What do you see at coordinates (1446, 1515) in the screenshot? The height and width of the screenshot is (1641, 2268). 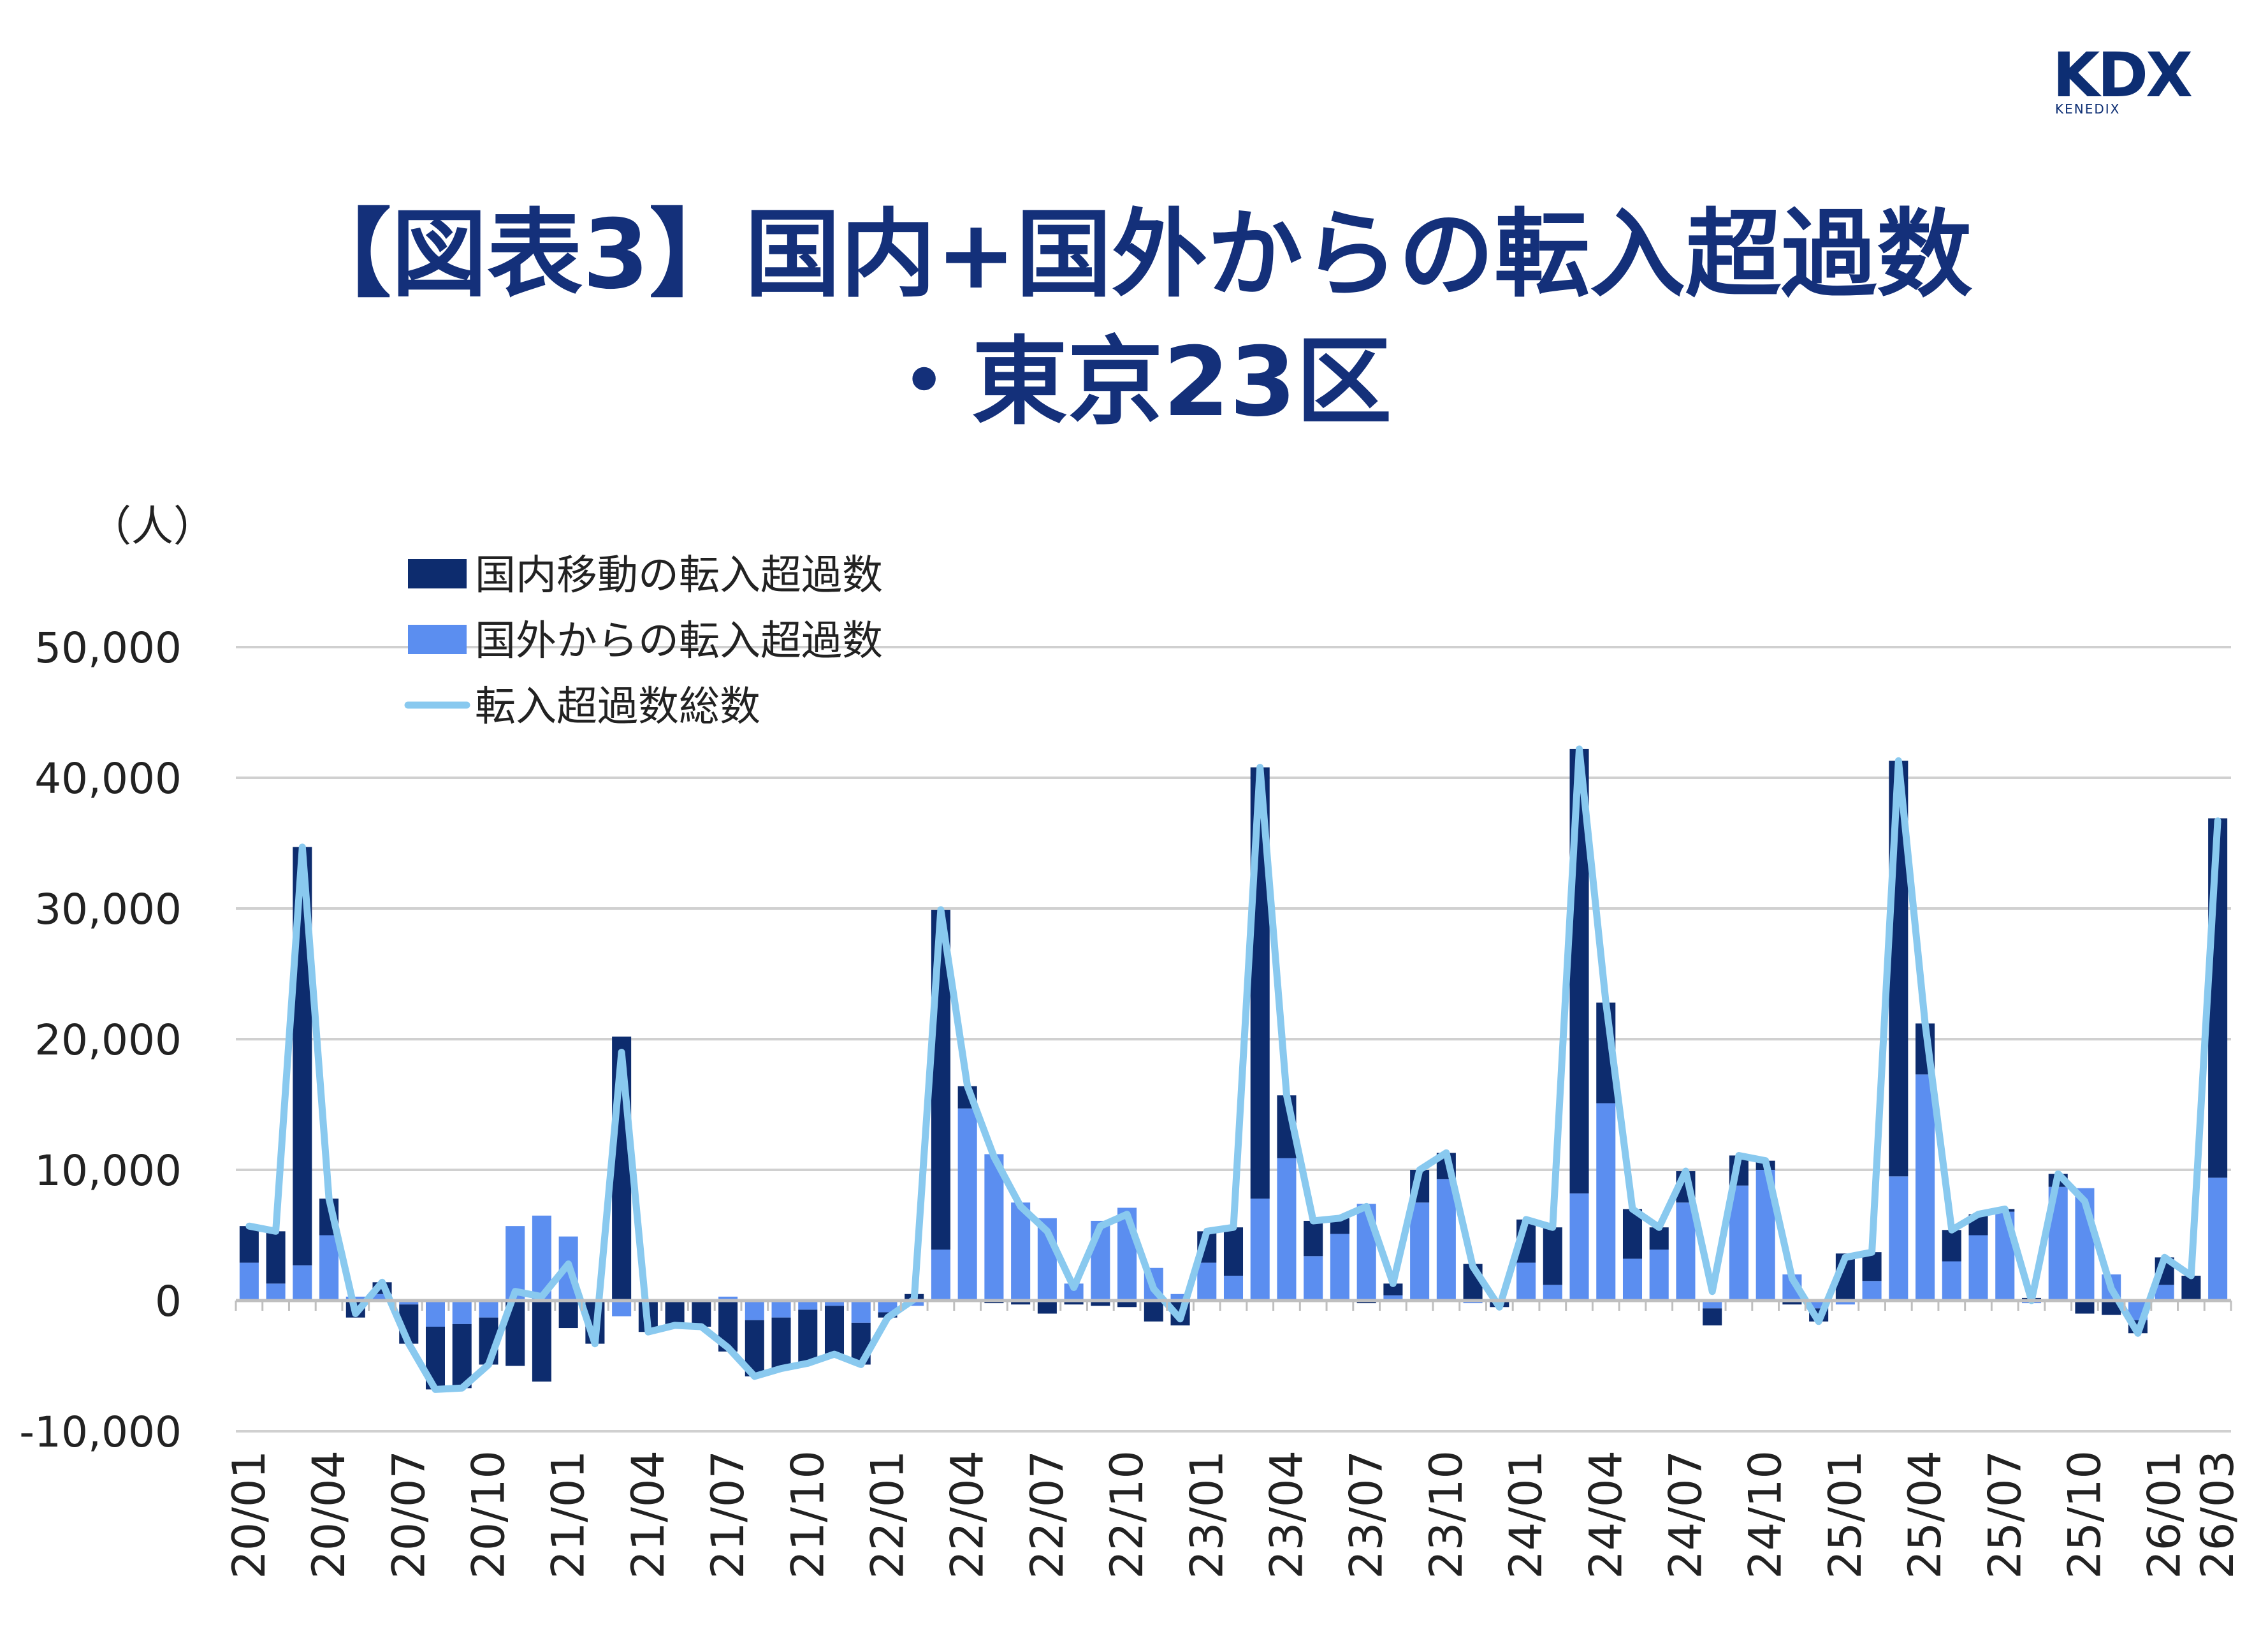 I see `x-tick-label: 23/10` at bounding box center [1446, 1515].